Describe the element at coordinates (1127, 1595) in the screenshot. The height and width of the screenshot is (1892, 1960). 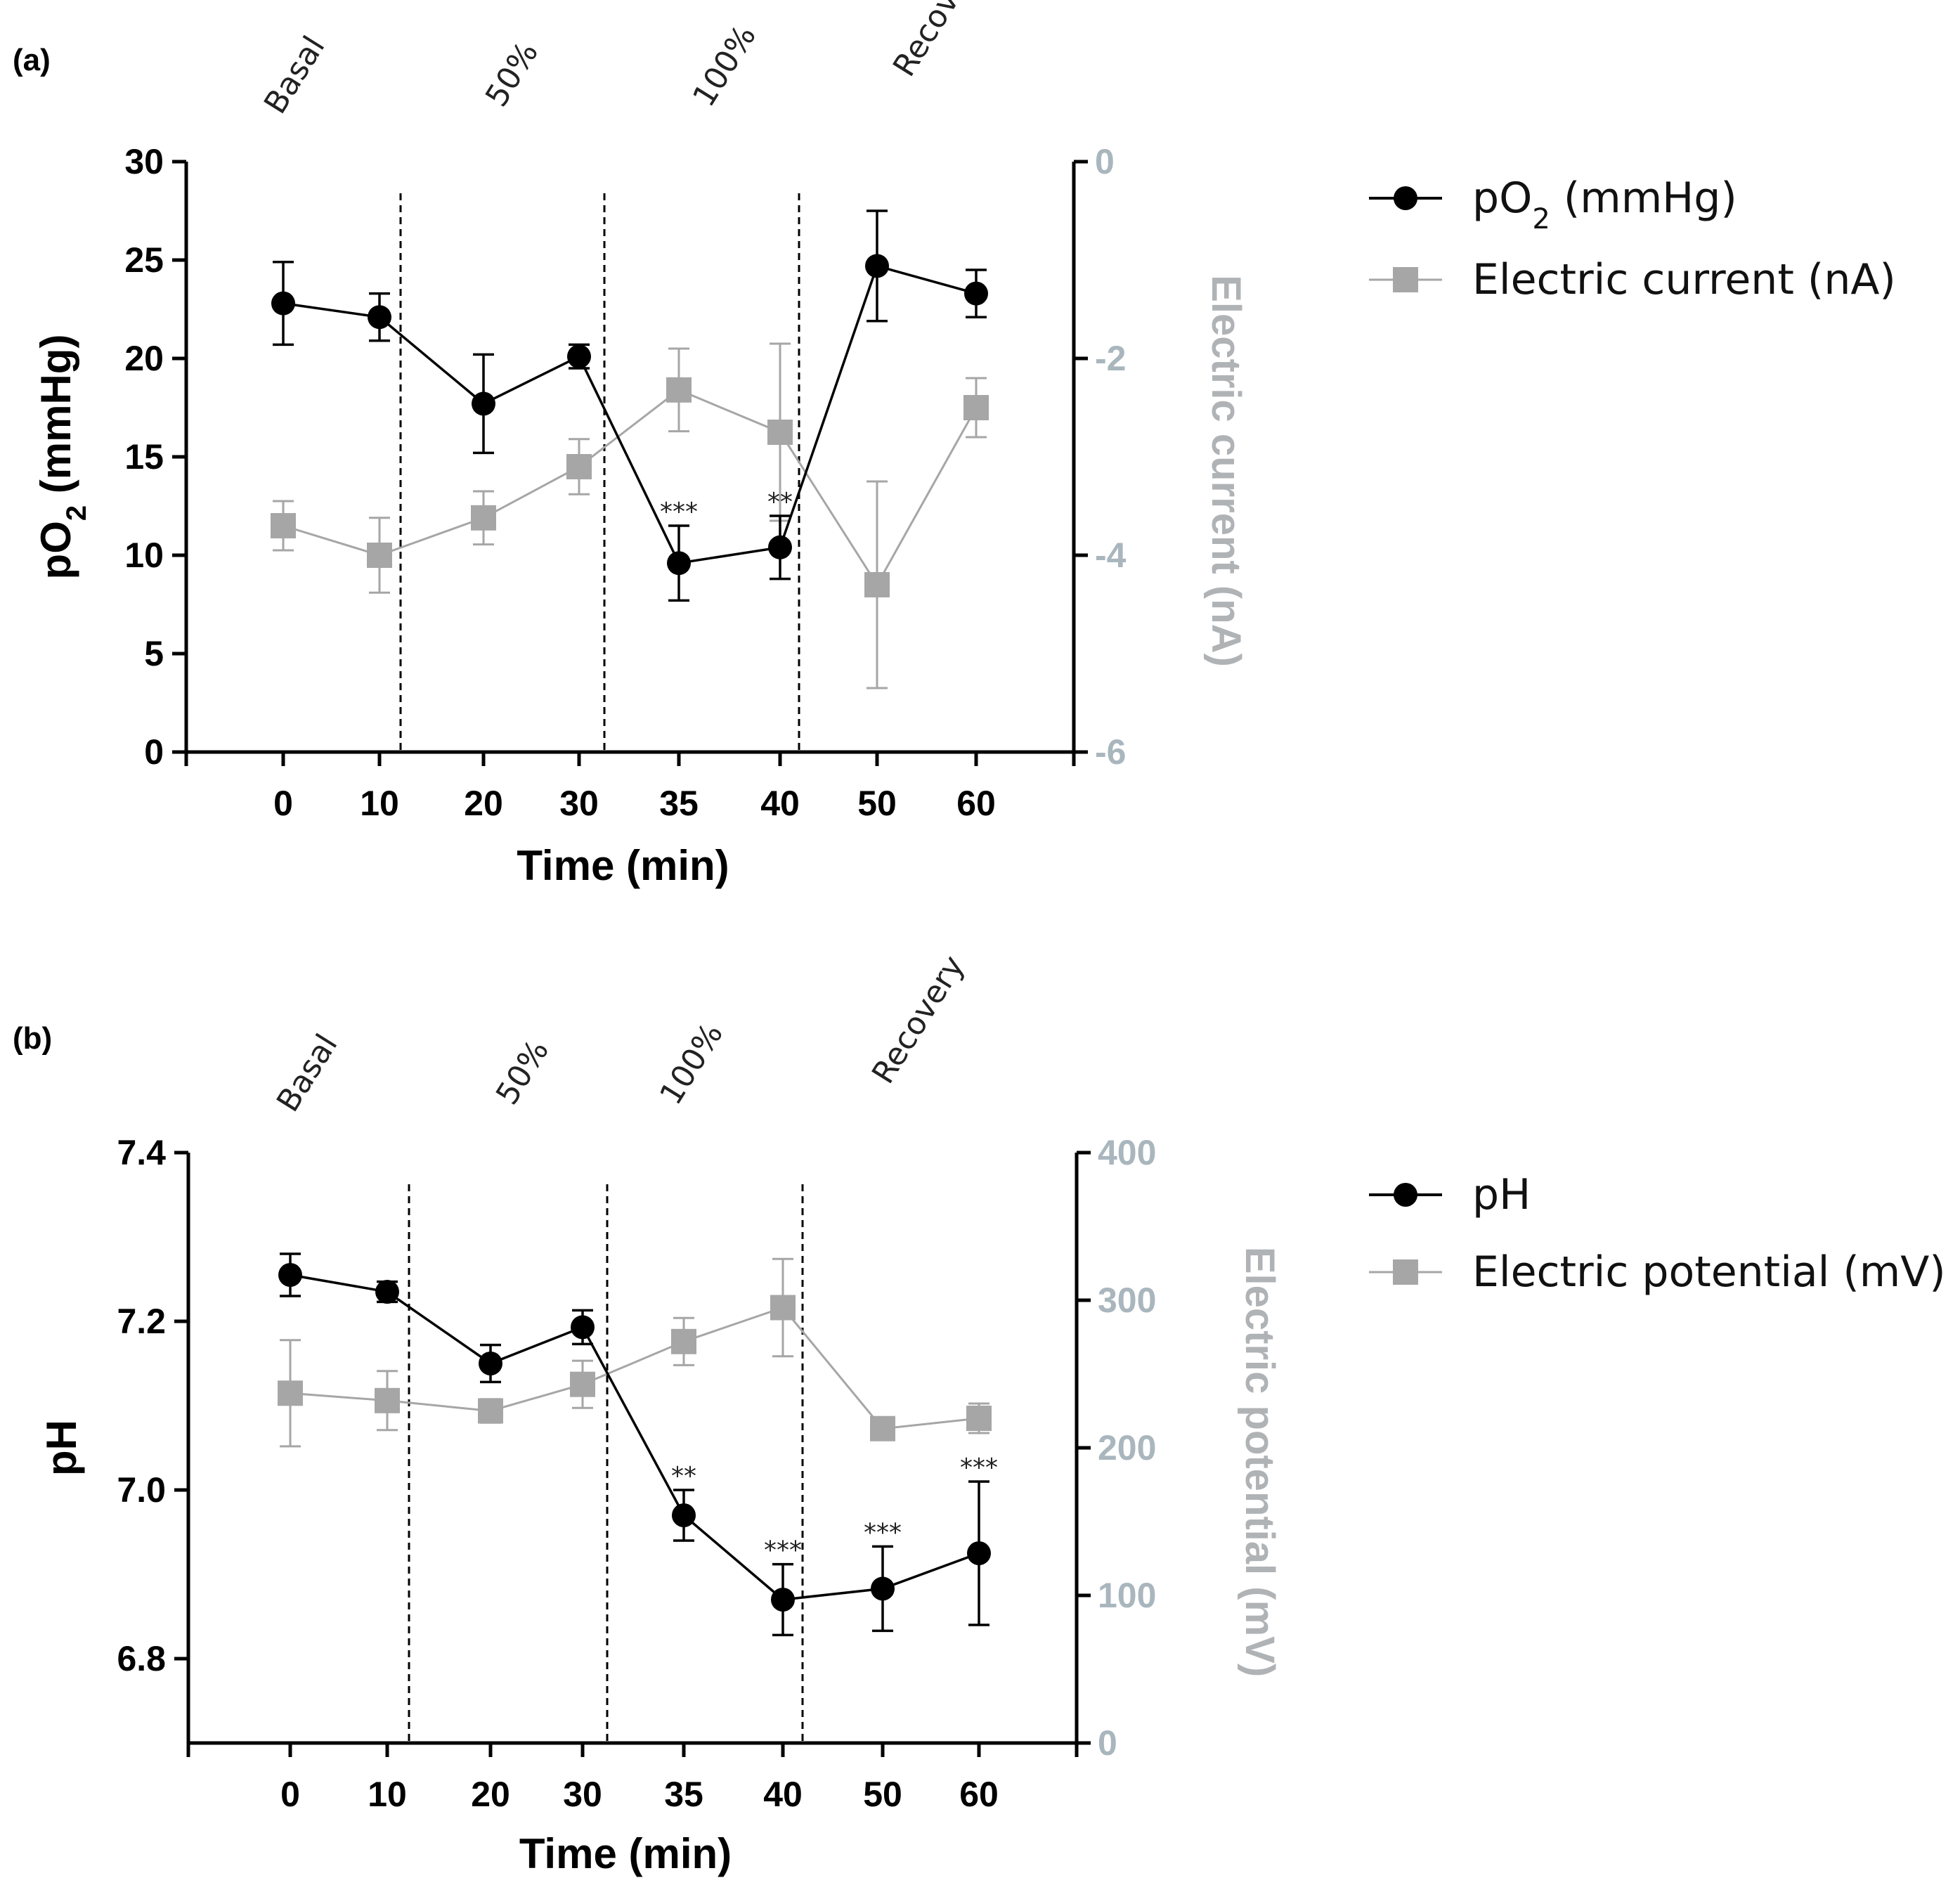
I see `y-tick-label-right: 100` at that location.